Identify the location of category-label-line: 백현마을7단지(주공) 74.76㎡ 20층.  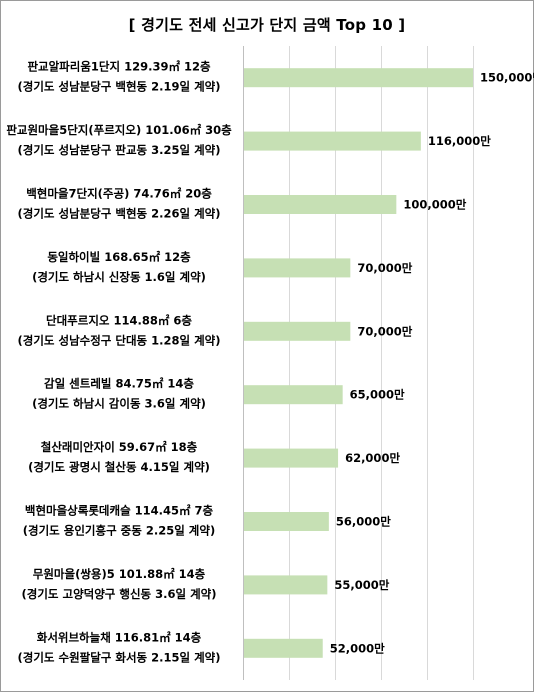
(119, 194).